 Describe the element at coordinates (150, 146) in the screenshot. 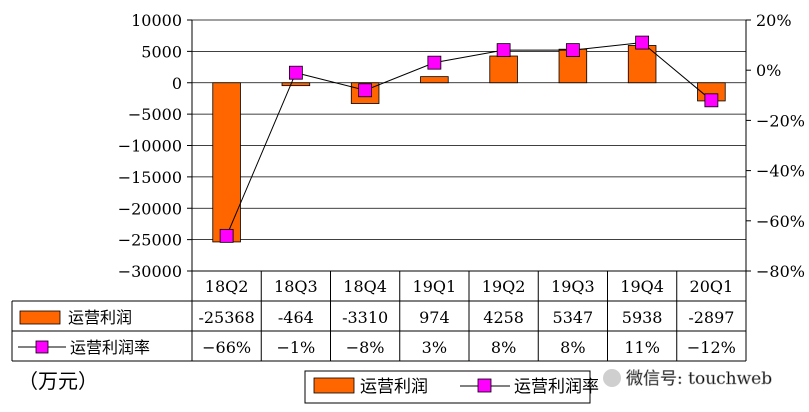

I see `left-tick-label: −10000` at that location.